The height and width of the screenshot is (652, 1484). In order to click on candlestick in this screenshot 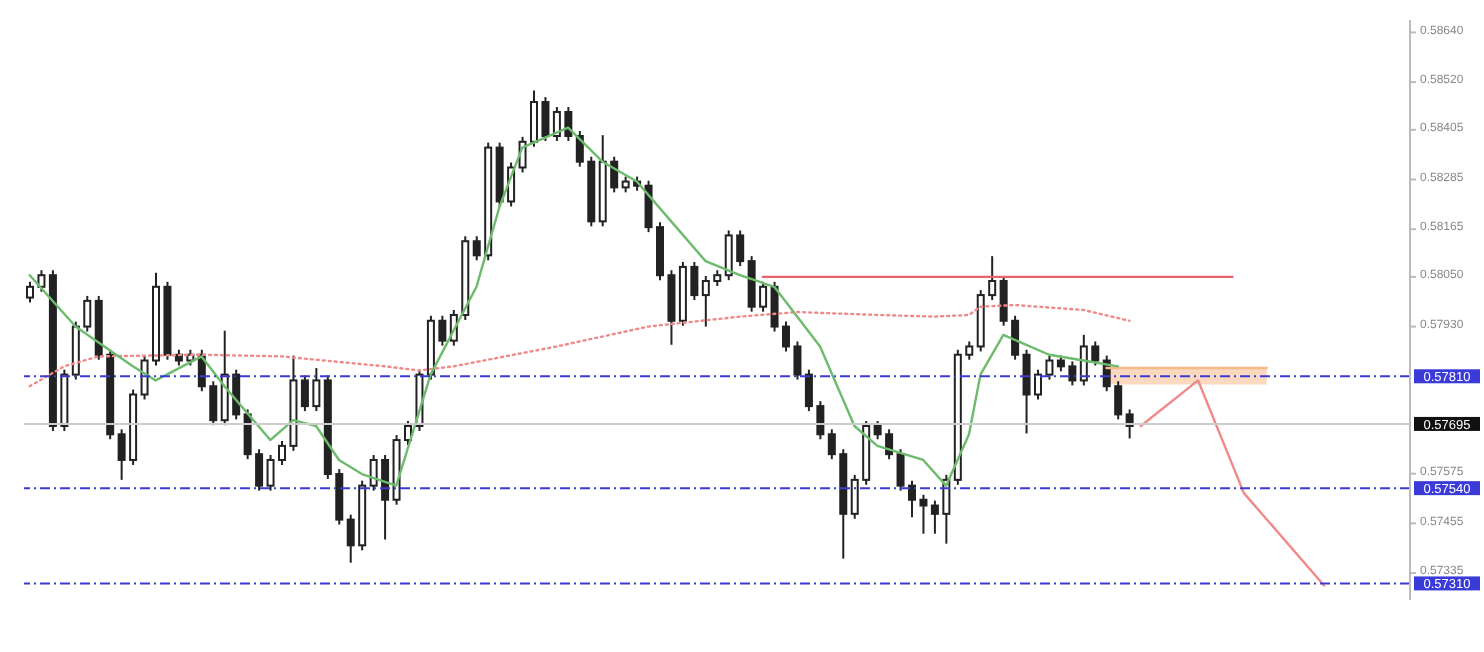, I will do `click(1129, 424)`.